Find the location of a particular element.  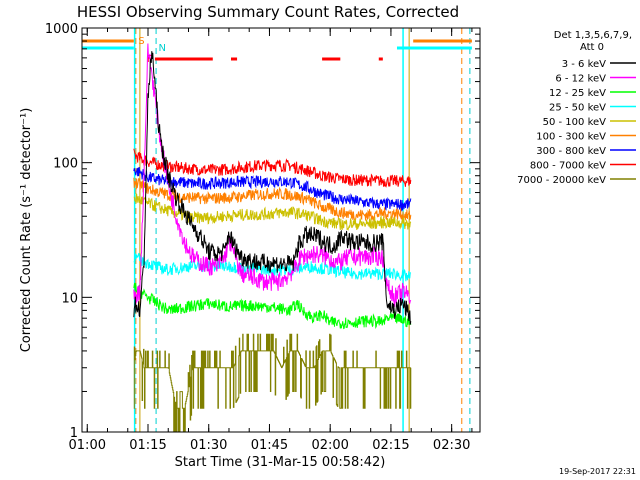

x-axis-label: Start Time (31-Mar-15 00:58:42) is located at coordinates (280, 462).